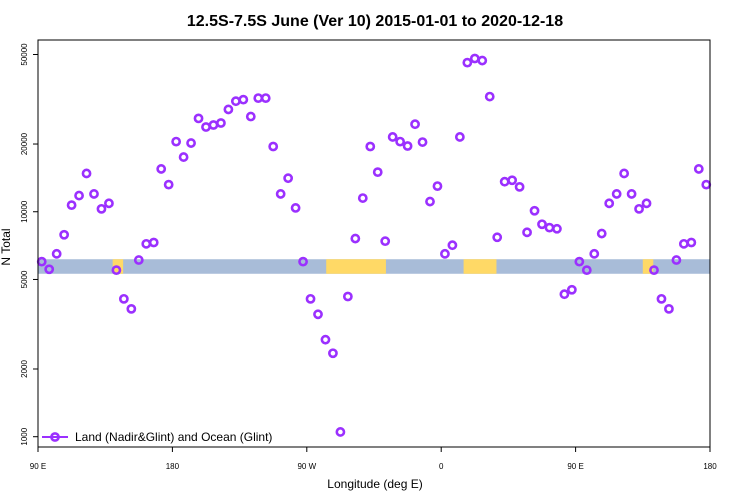 The height and width of the screenshot is (500, 750). Describe the element at coordinates (24, 436) in the screenshot. I see `y-tick-label: 1000` at that location.